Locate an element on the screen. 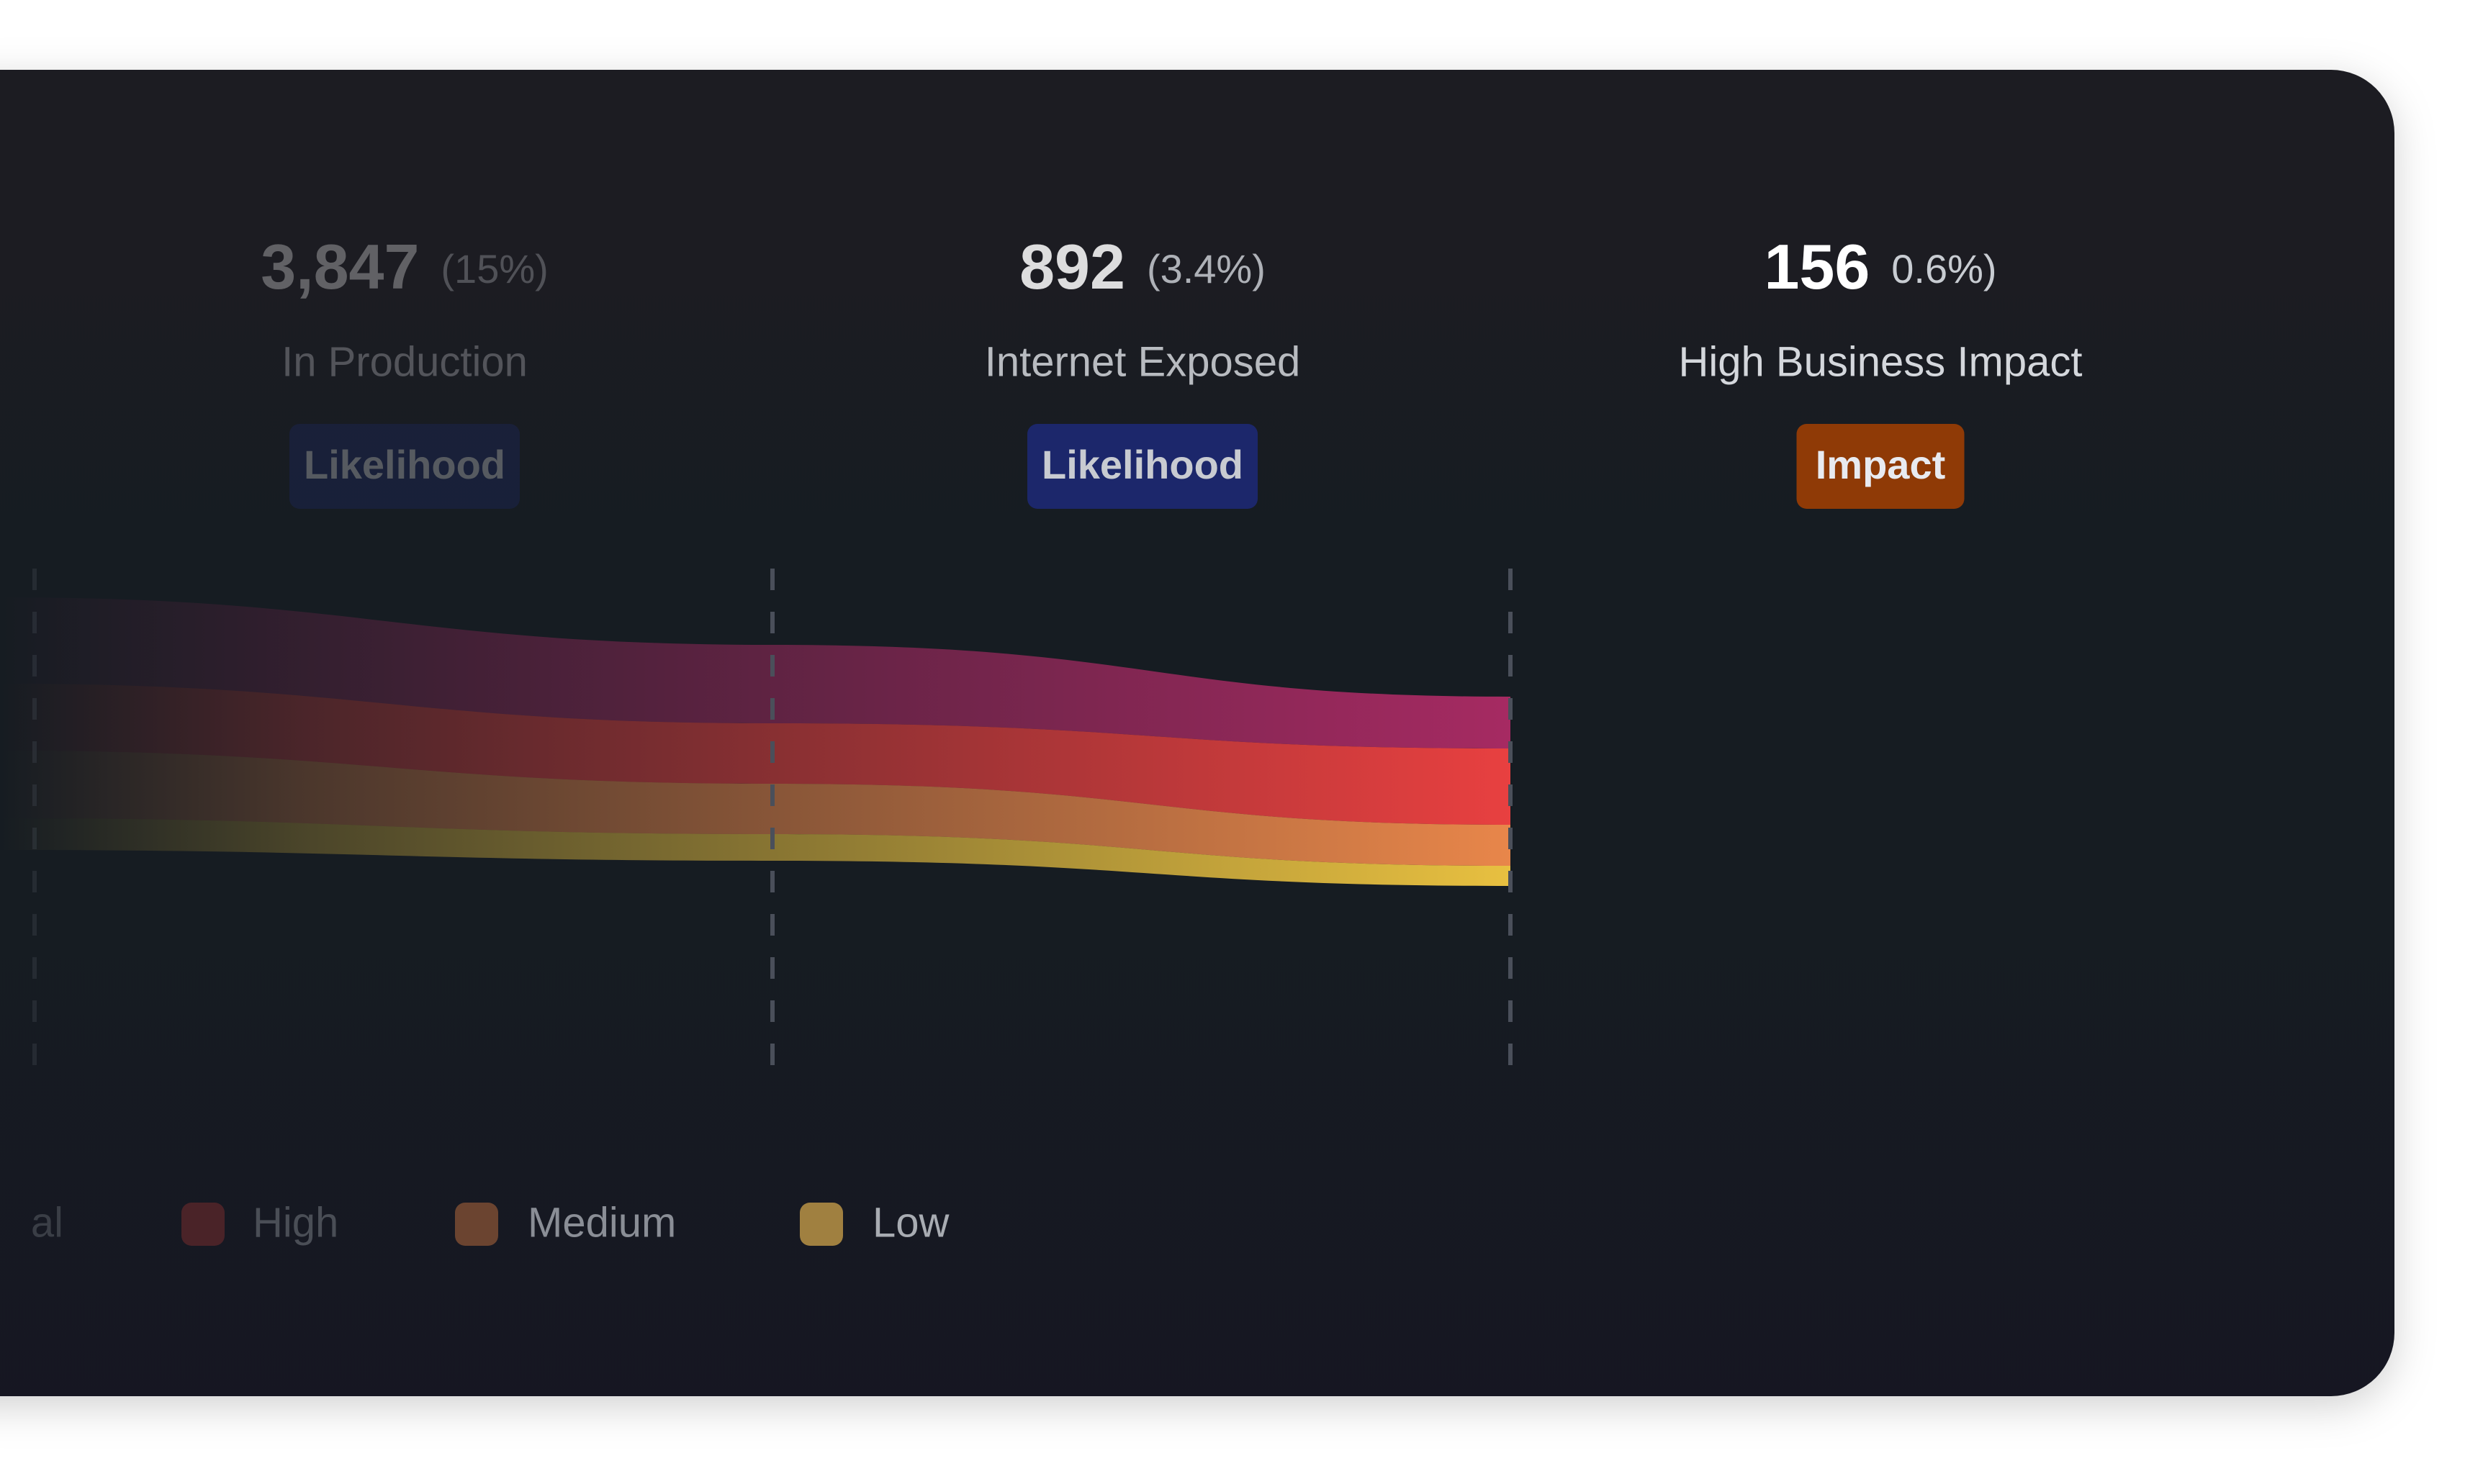 The height and width of the screenshot is (1484, 2465). legend-label: High is located at coordinates (295, 1222).